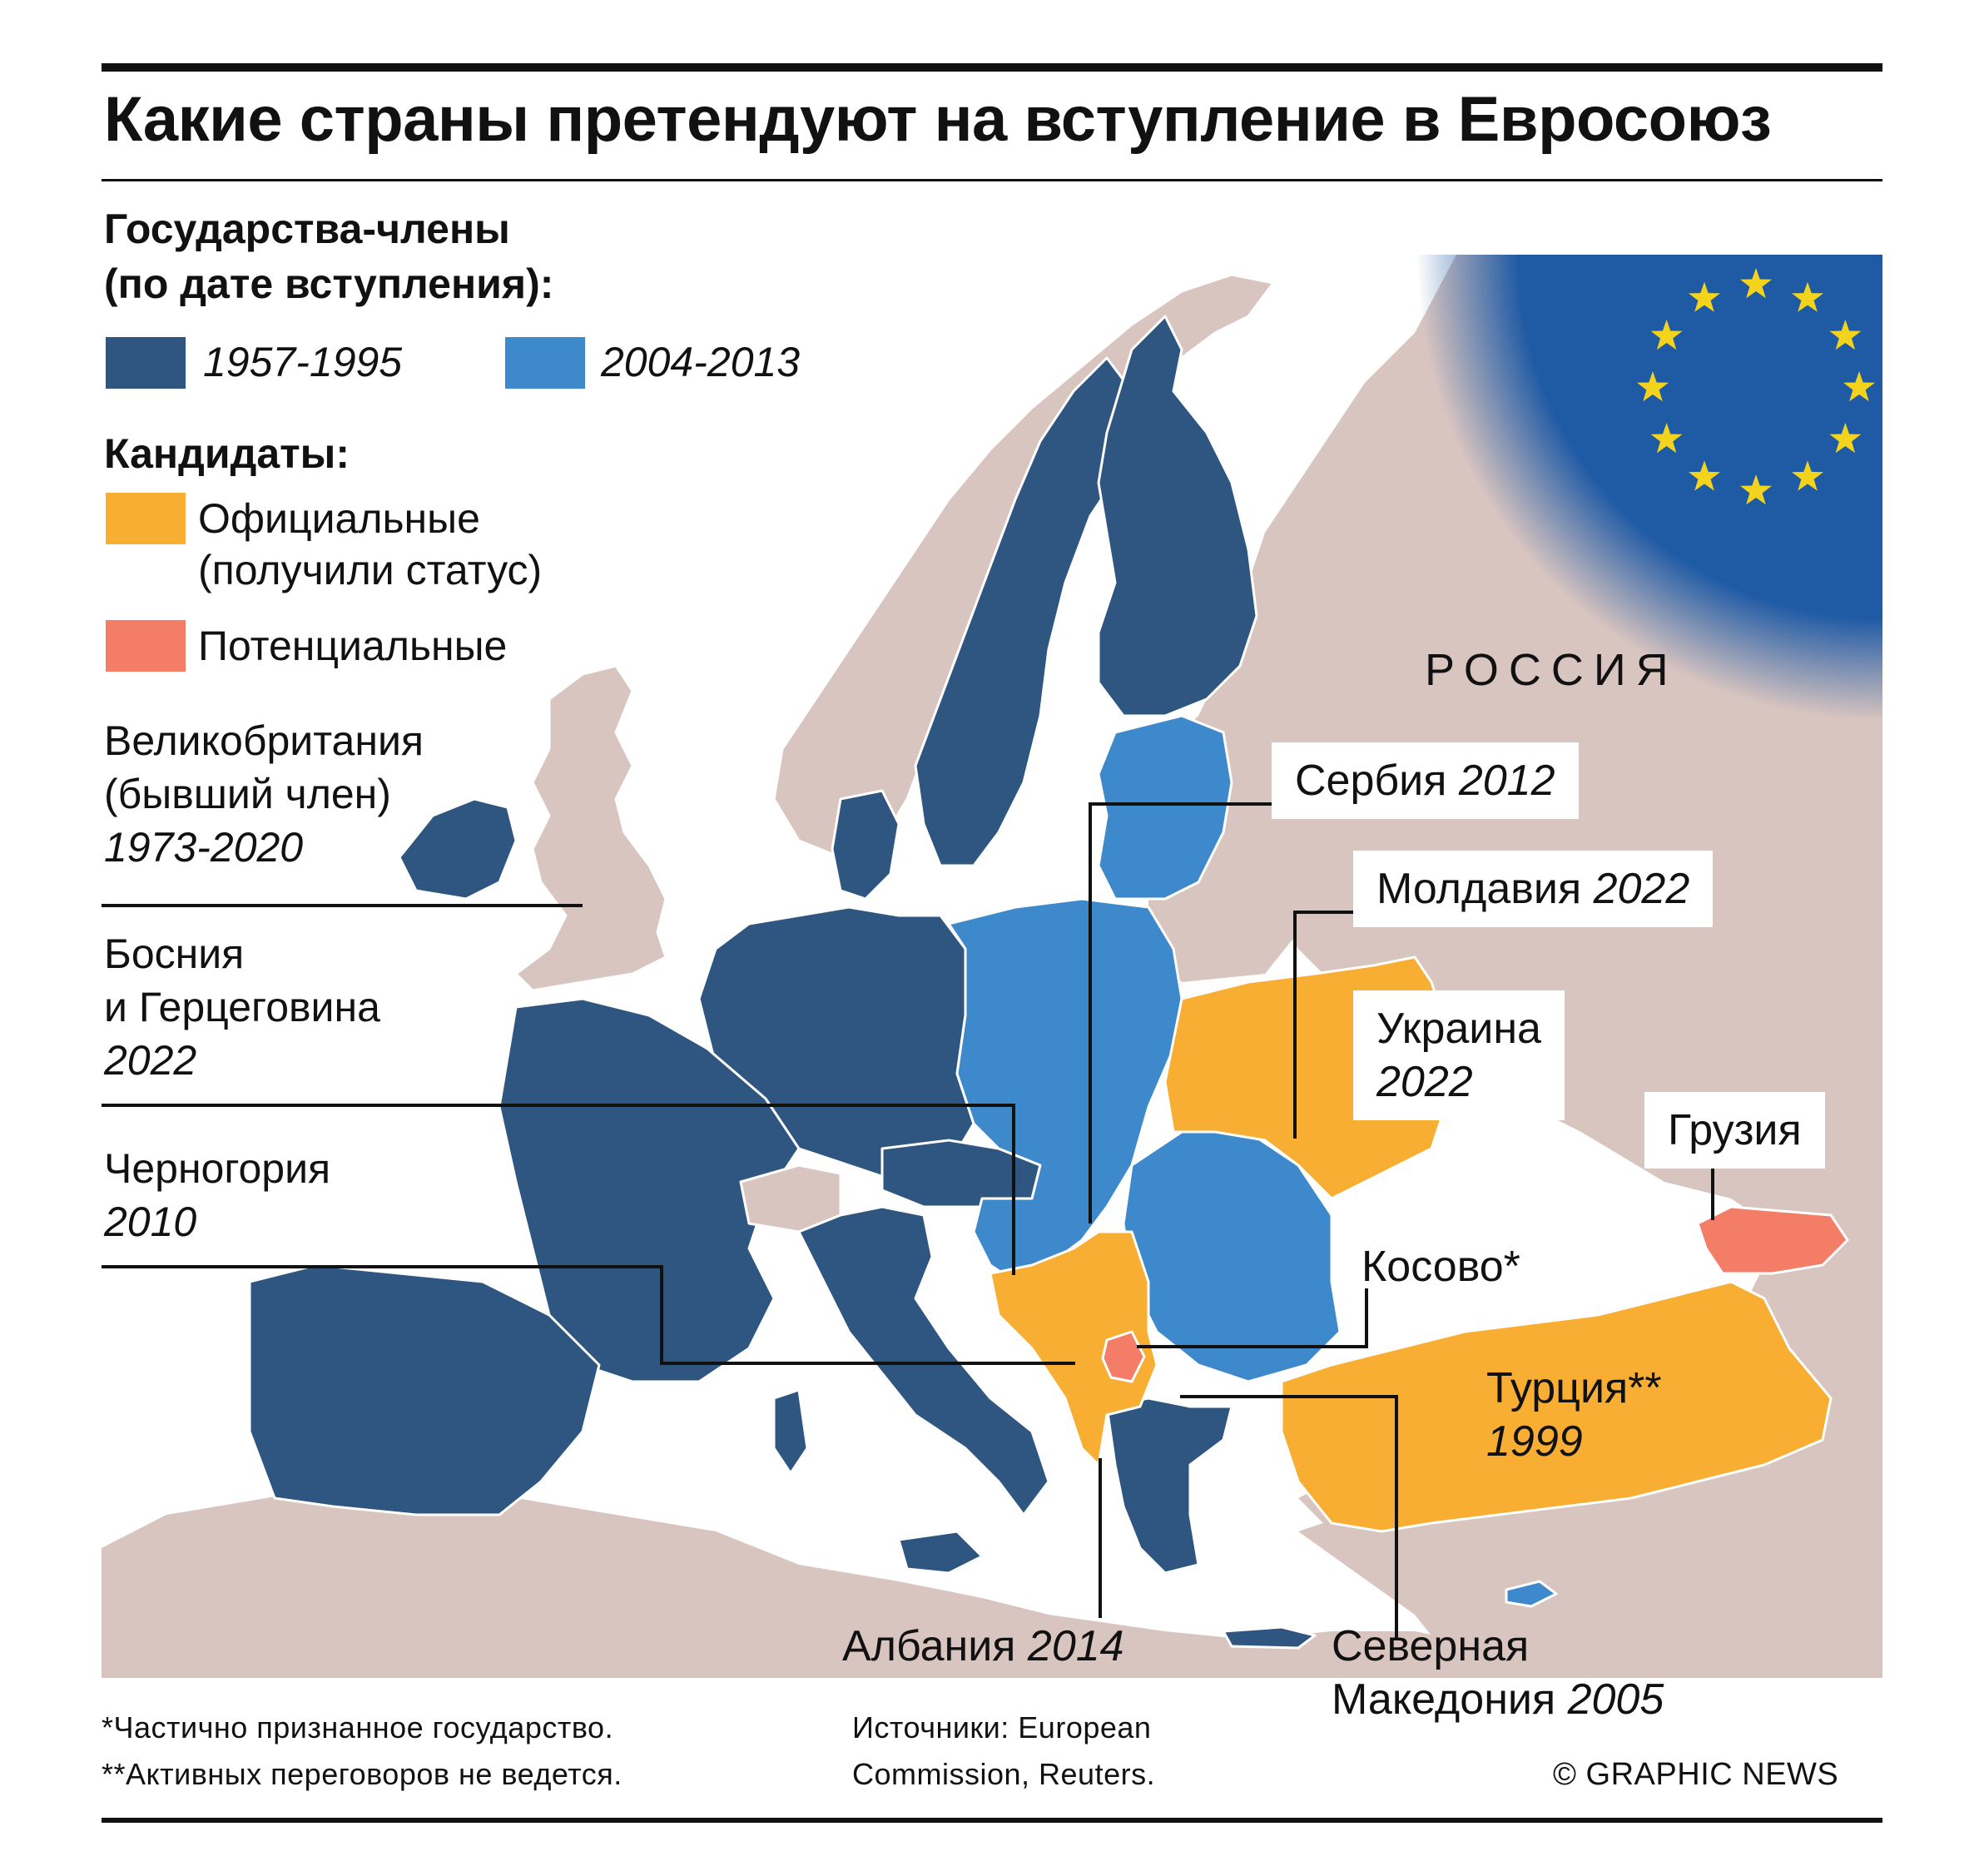 The image size is (1984, 1876). I want to click on uk-name: Великобритания, so click(264, 740).